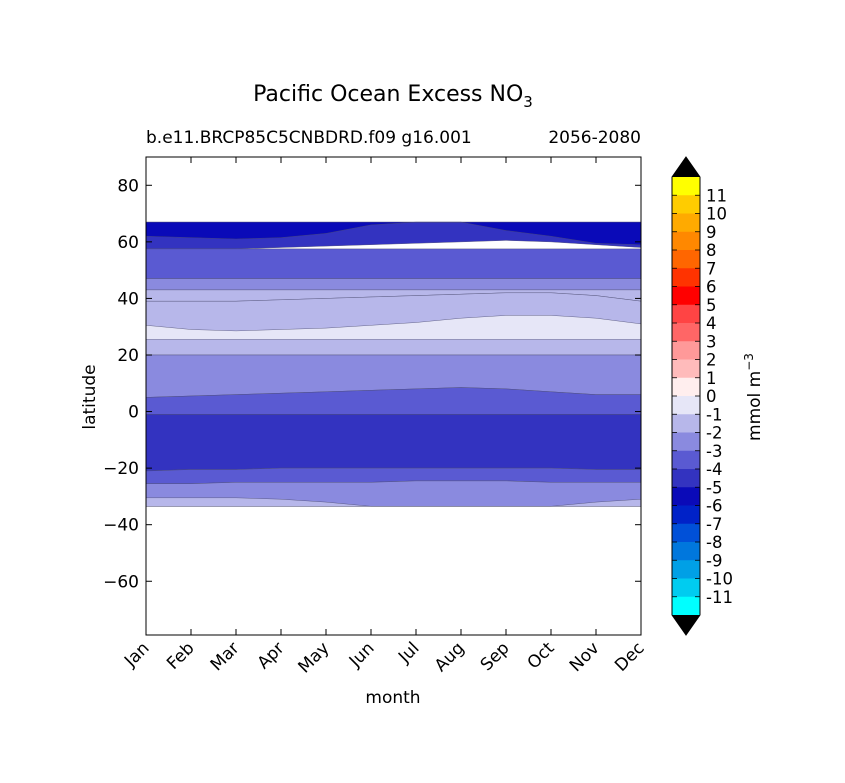 This screenshot has height=783, width=845. I want to click on y-tick-label: 20, so click(128, 356).